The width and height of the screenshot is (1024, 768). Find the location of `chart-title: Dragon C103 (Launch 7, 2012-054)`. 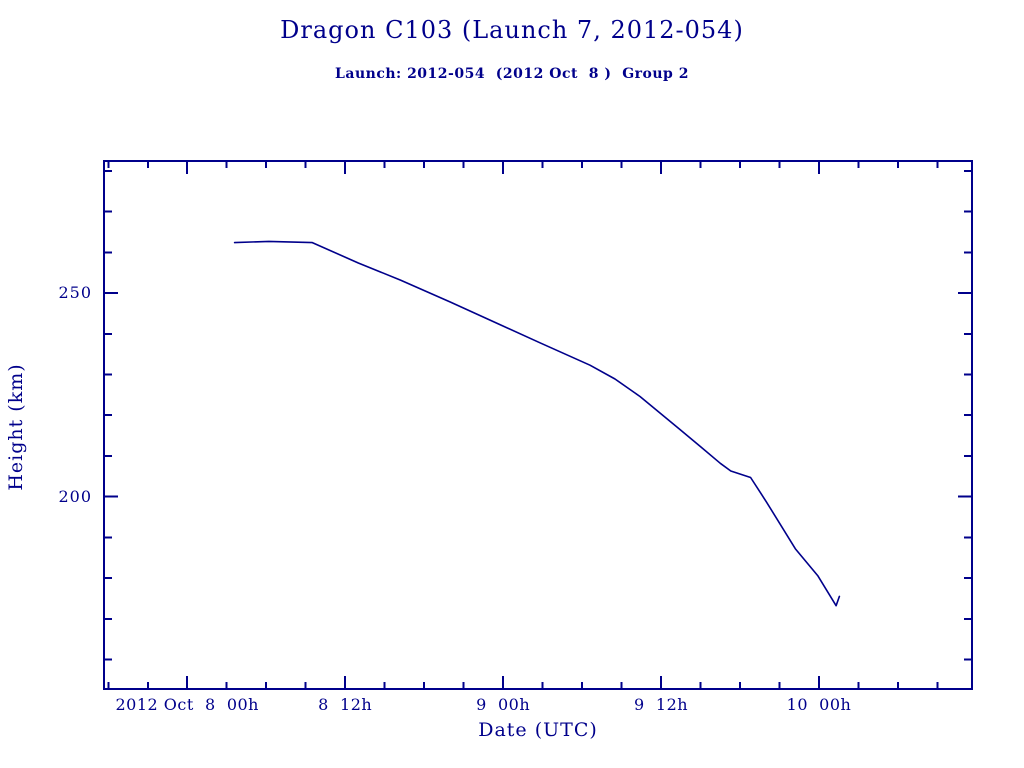

chart-title: Dragon C103 (Launch 7, 2012-054) is located at coordinates (512, 30).